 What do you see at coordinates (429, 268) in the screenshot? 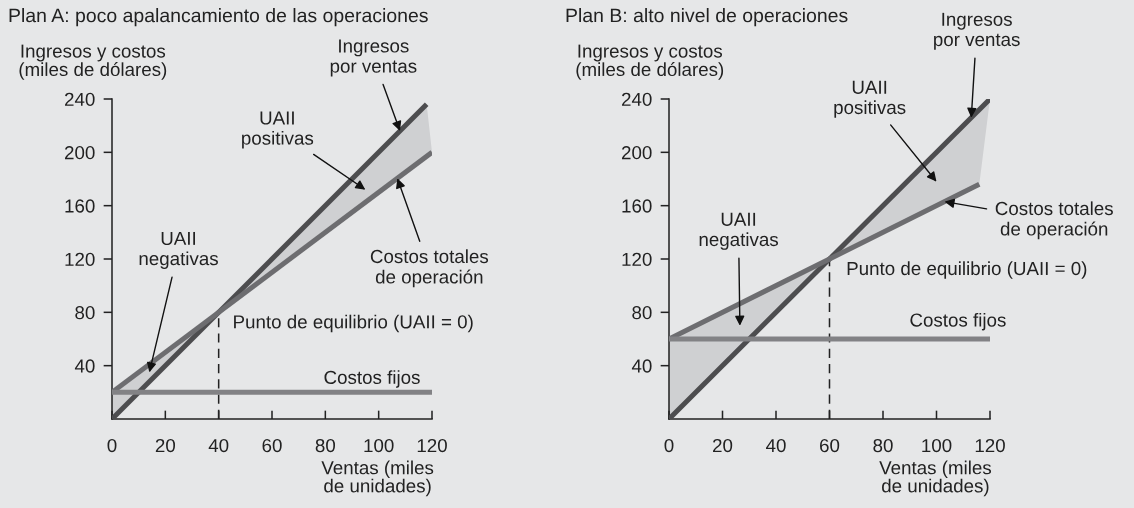
I see `text: Costos totales de operación` at bounding box center [429, 268].